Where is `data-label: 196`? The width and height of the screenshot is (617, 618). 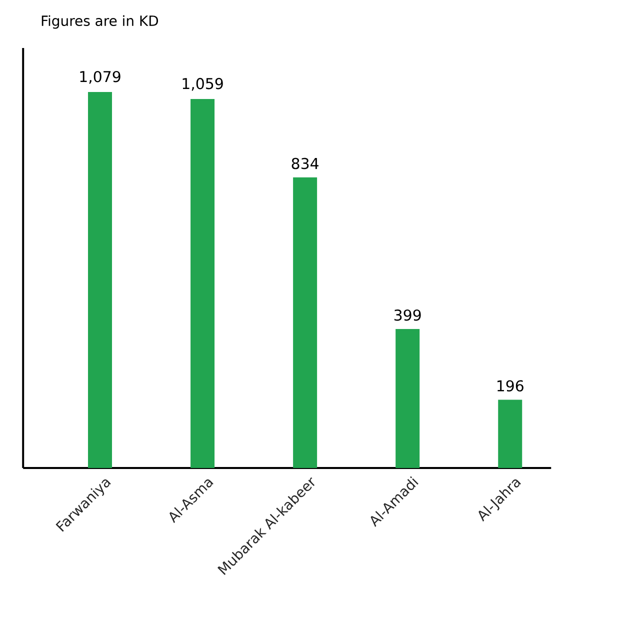
data-label: 196 is located at coordinates (510, 386).